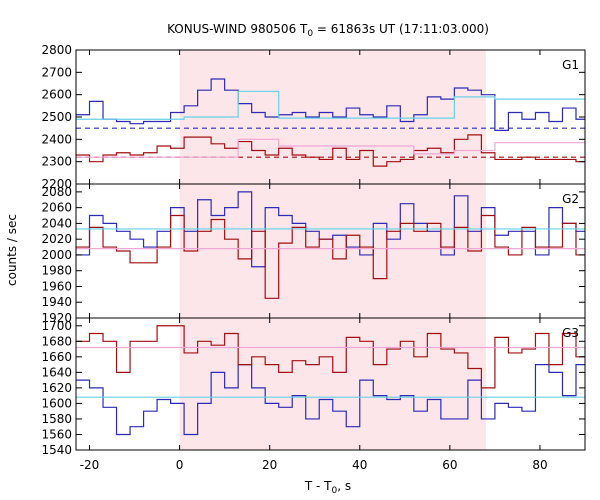  Describe the element at coordinates (449, 465) in the screenshot. I see `x-tick-label: 60` at that location.